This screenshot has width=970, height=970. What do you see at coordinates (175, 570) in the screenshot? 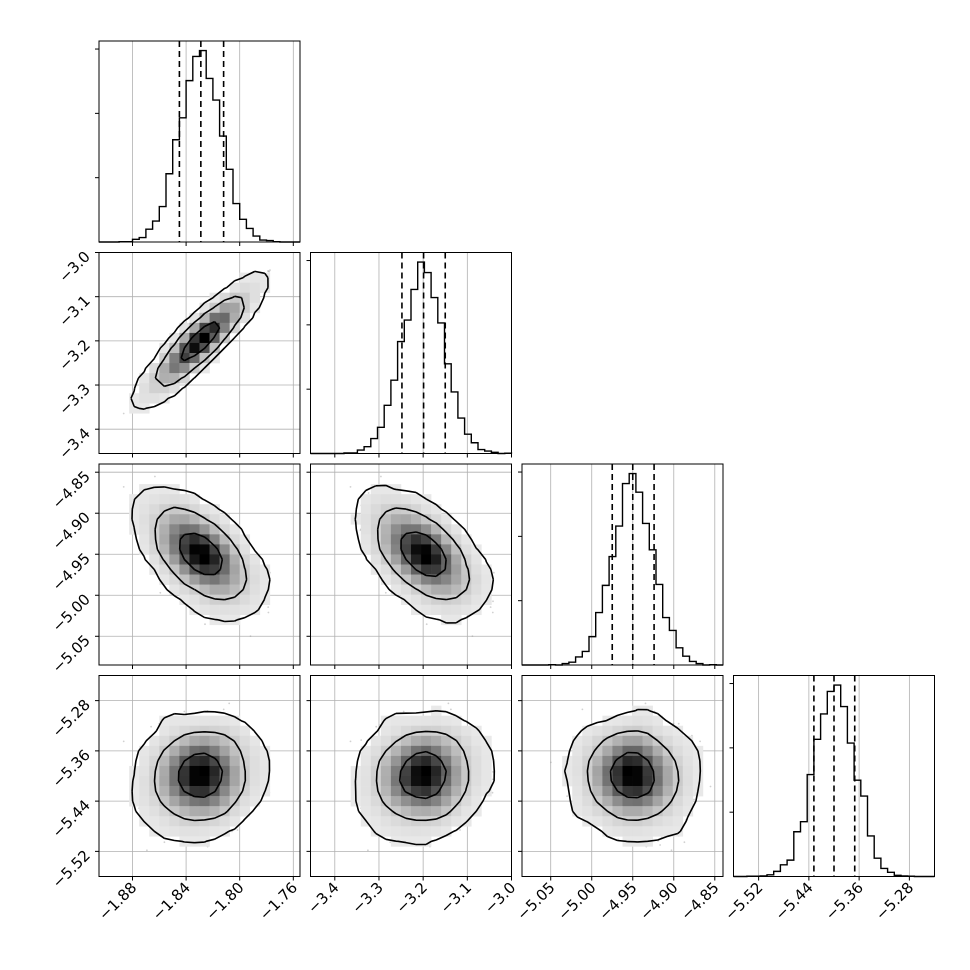
I see `density-panel-3-1: −5.05−5.00−4.95−4.90−4.85` at bounding box center [175, 570].